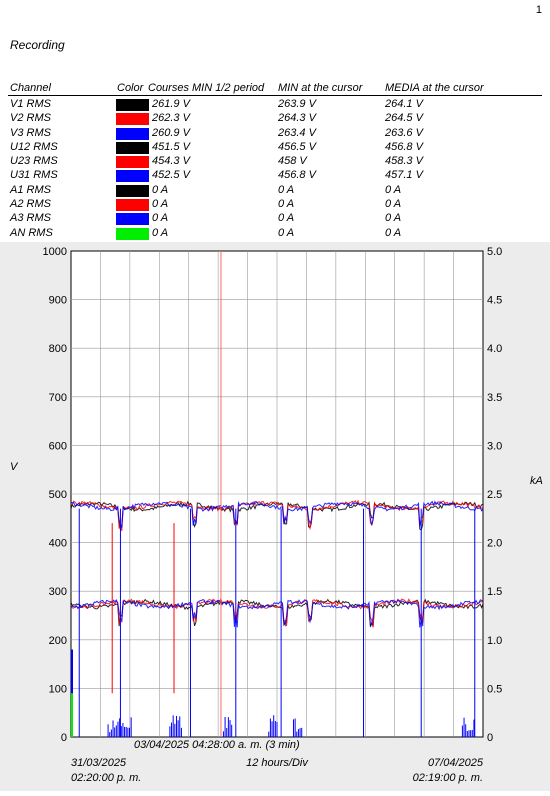 Image resolution: width=550 pixels, height=796 pixels. What do you see at coordinates (171, 146) in the screenshot?
I see `min-half-period-value: 451.5 V` at bounding box center [171, 146].